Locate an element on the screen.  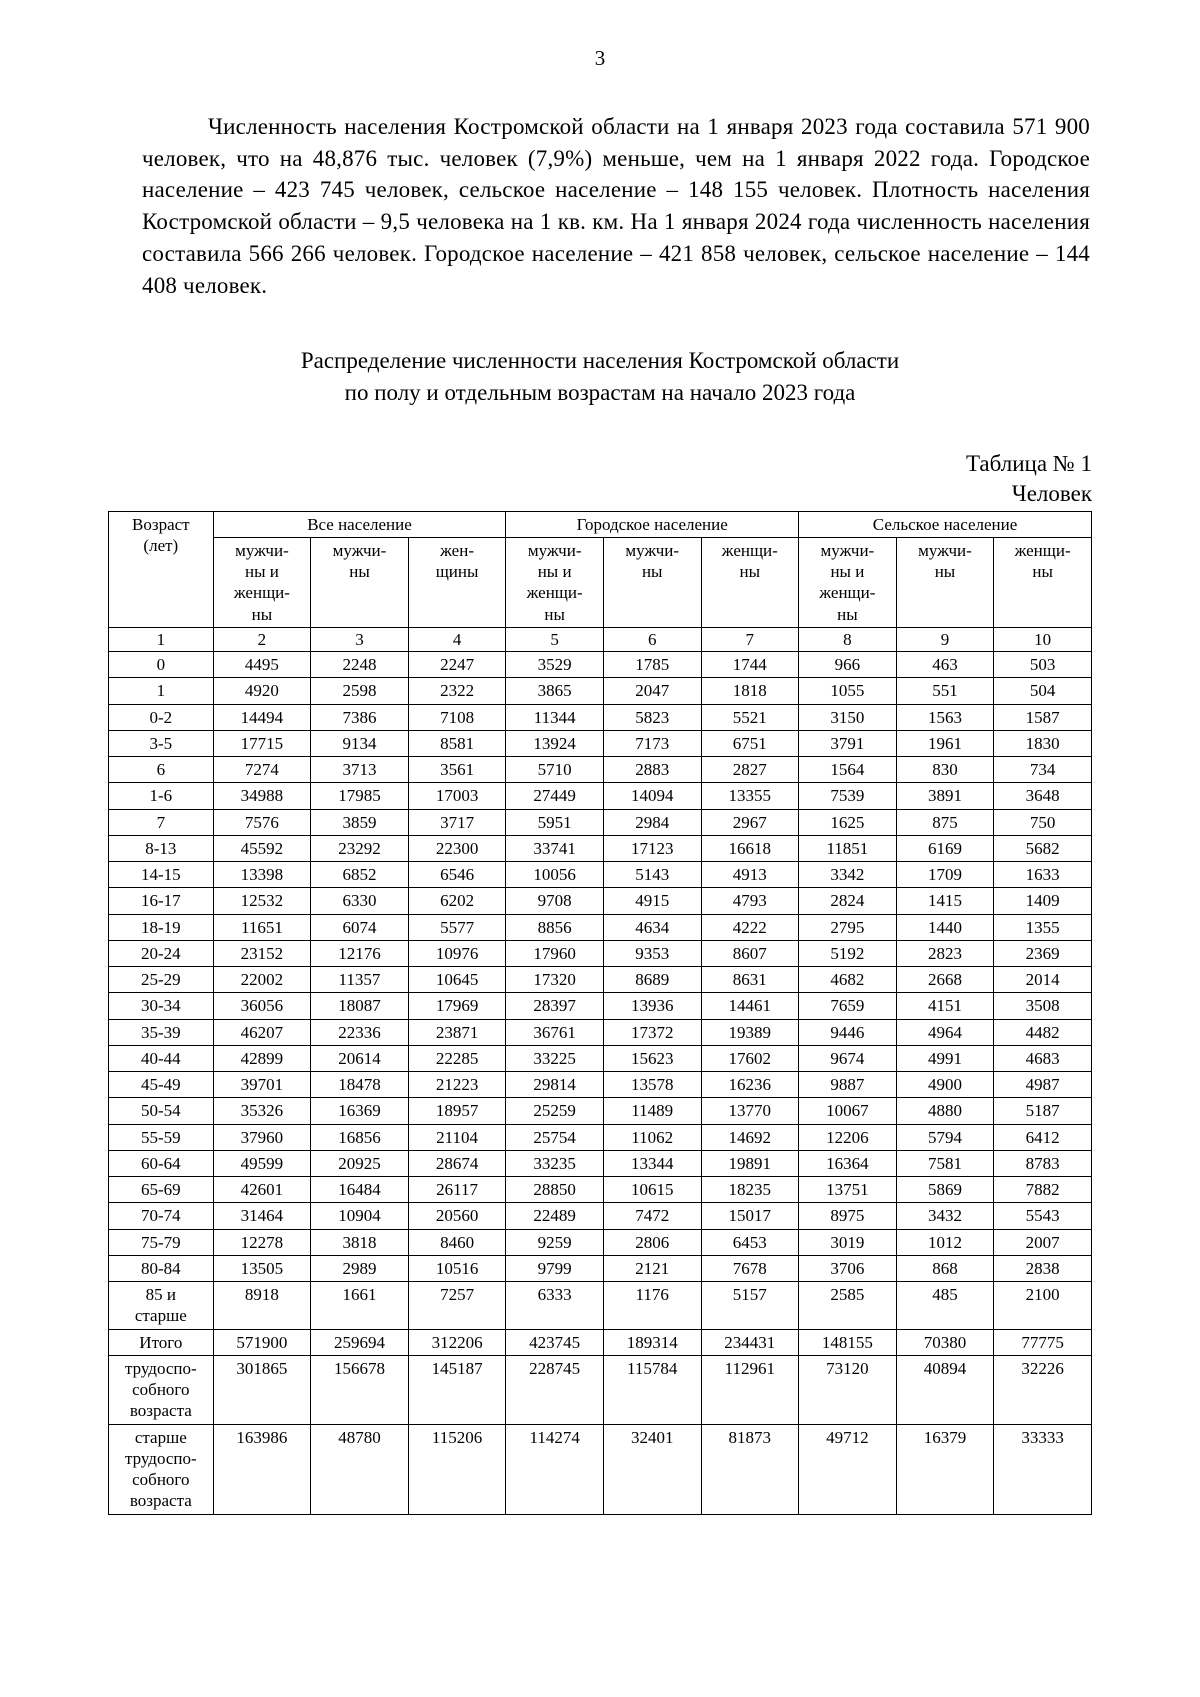
value-cell: 11344 is located at coordinates (554, 717).